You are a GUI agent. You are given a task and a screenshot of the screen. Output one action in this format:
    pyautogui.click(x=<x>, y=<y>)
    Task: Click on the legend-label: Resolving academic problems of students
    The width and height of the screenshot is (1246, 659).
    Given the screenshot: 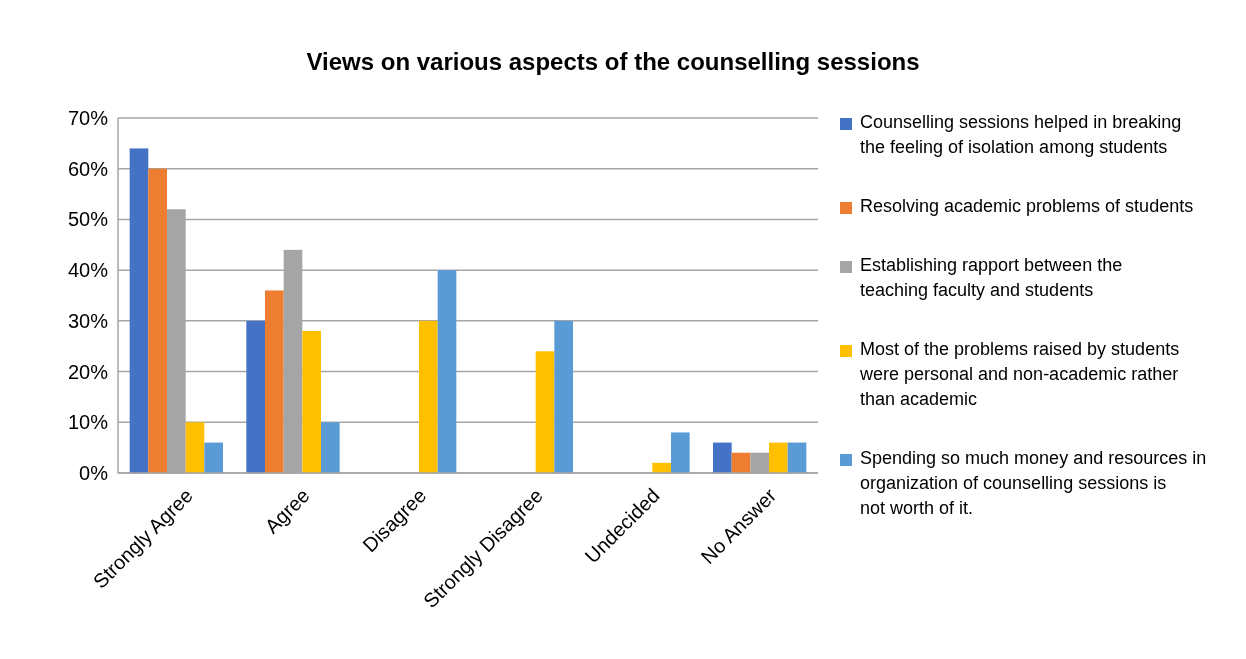 What is the action you would take?
    pyautogui.click(x=1027, y=206)
    